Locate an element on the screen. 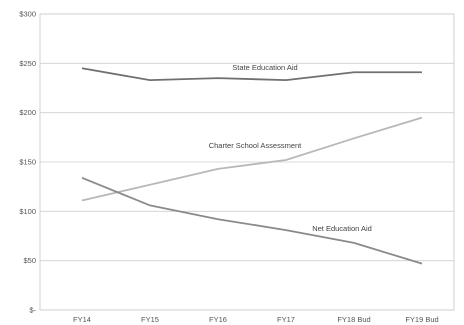 The image size is (464, 325). y-axis-ticks: $- $50 $100 $150 $200 $250 $300 is located at coordinates (27, 162).